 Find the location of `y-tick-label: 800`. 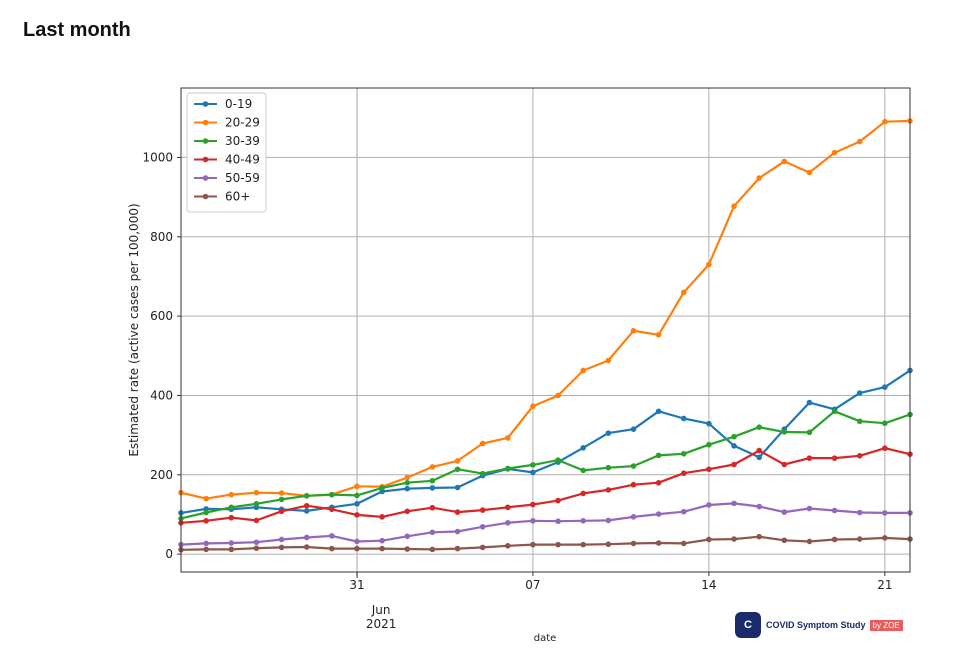

y-tick-label: 800 is located at coordinates (161, 237).